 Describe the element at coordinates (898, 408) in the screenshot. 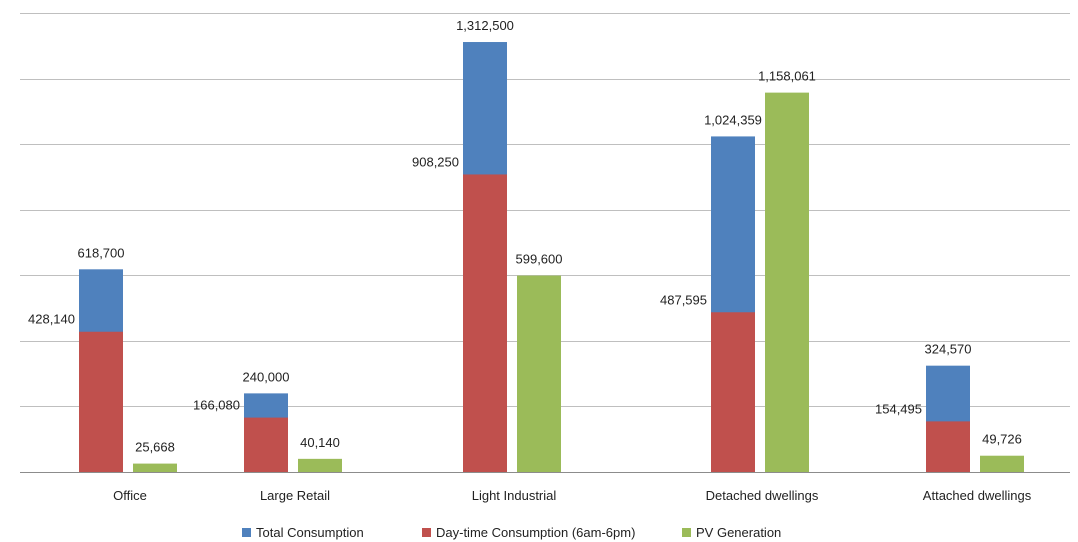

I see `label-daytime-consumption: 154,495` at that location.